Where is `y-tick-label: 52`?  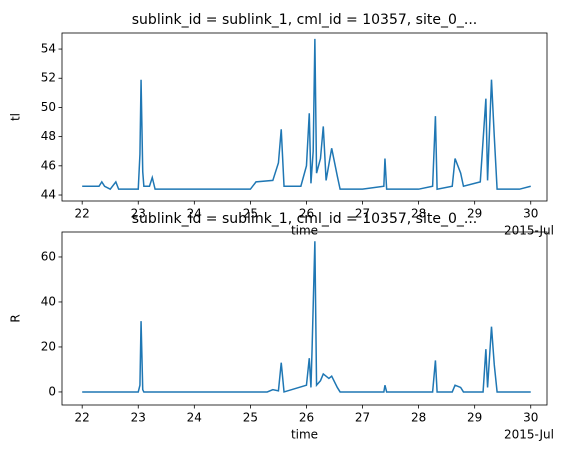
y-tick-label: 52 is located at coordinates (48, 78).